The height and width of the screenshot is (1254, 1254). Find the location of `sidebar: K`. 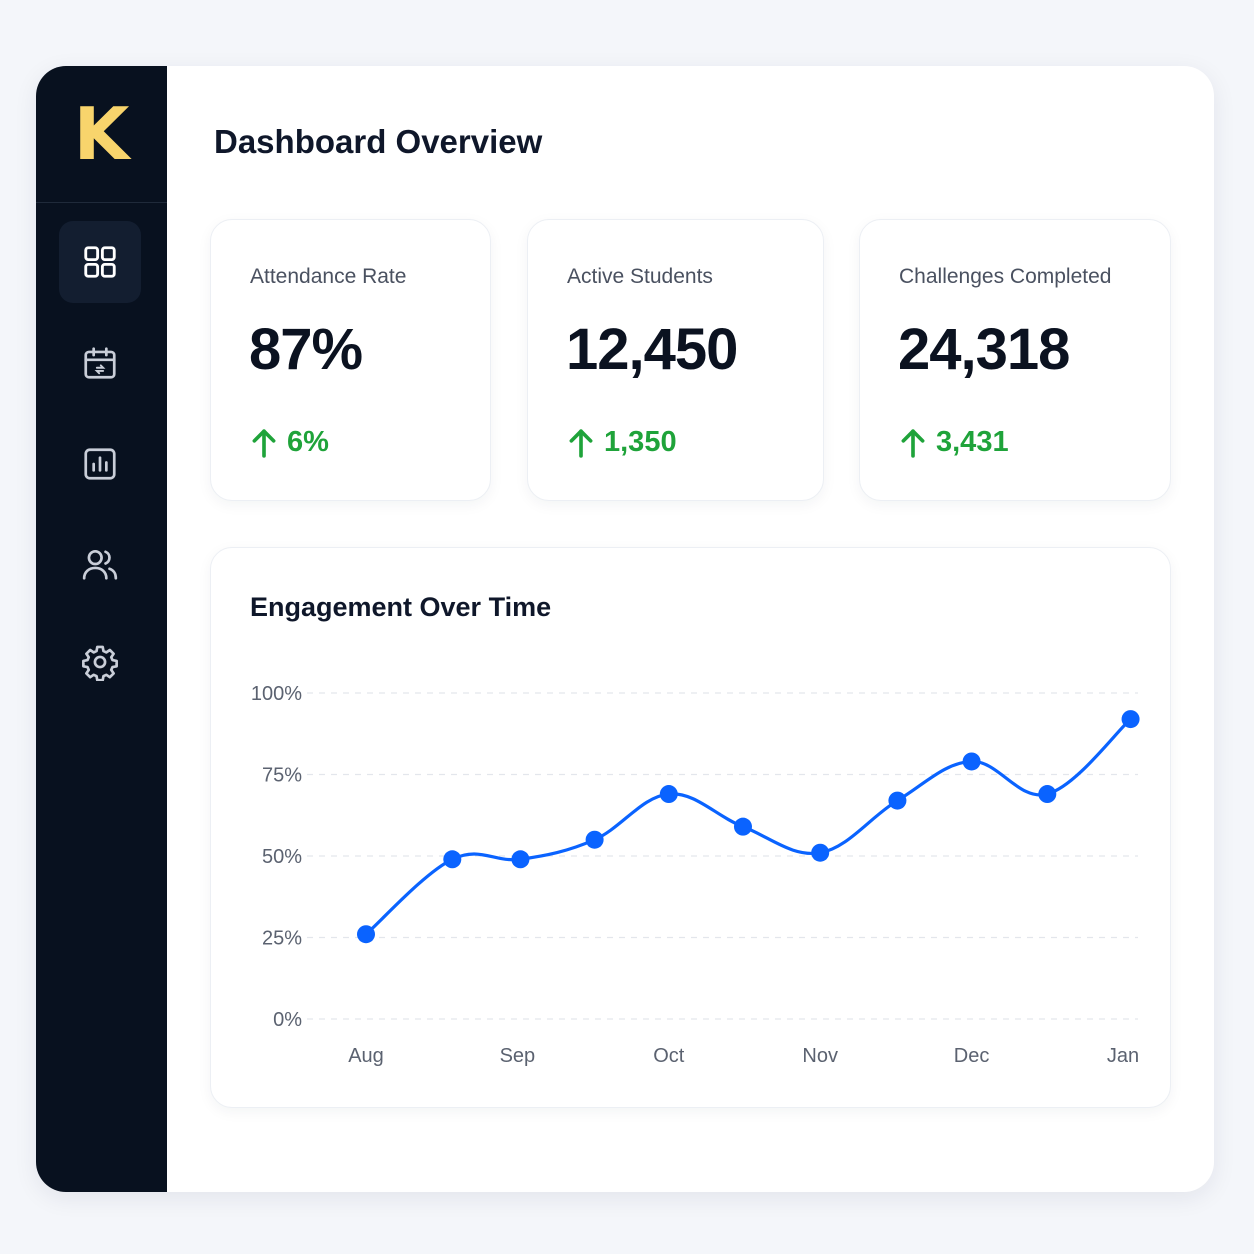

sidebar: K is located at coordinates (101, 629).